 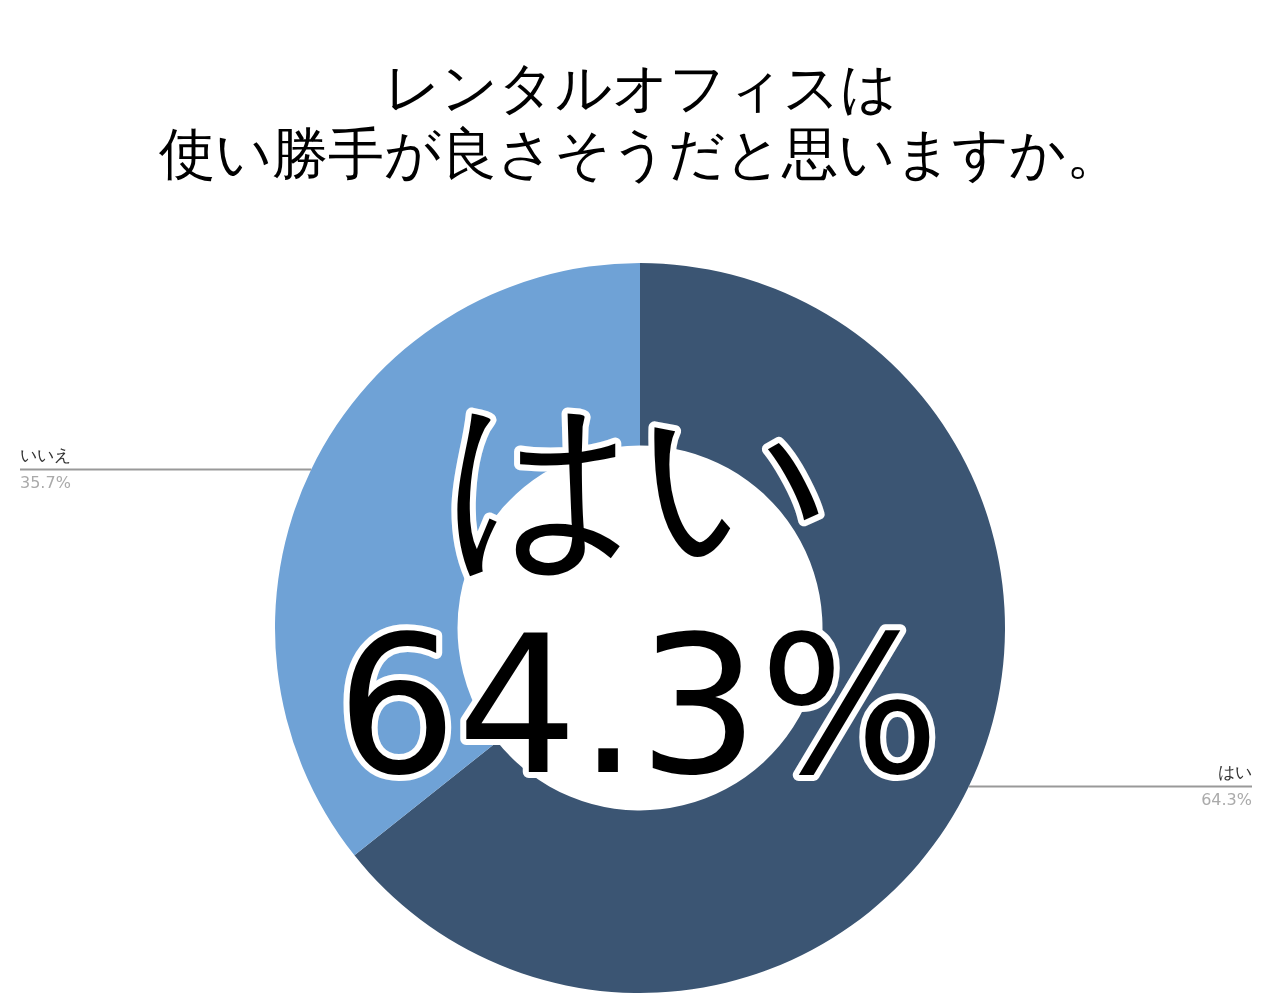 I want to click on slice-label: いいえ, so click(x=45, y=455).